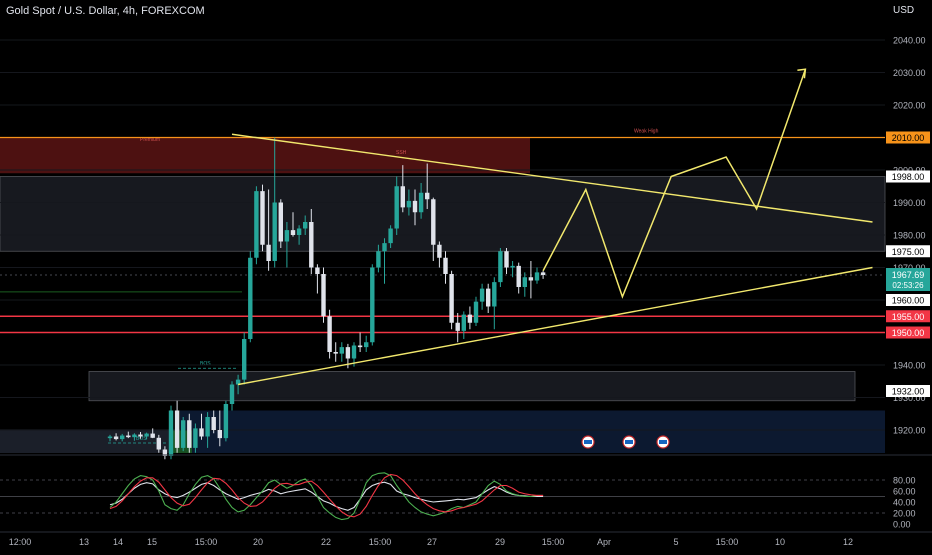 This screenshot has width=932, height=555. I want to click on price-tag-1955-bg, so click(908, 316).